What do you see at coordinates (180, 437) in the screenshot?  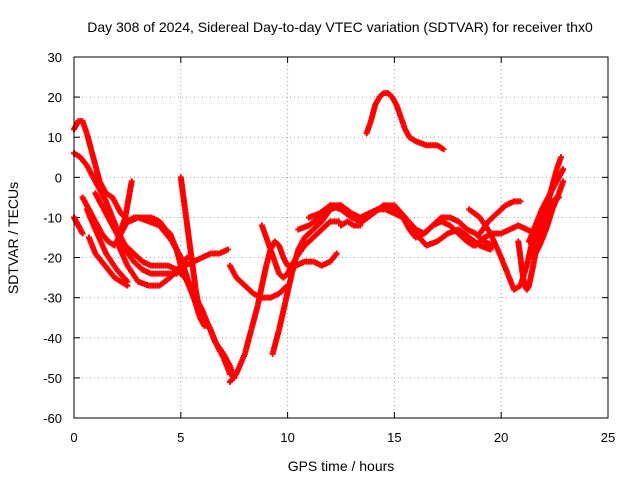 I see `x-tick-label: 5` at bounding box center [180, 437].